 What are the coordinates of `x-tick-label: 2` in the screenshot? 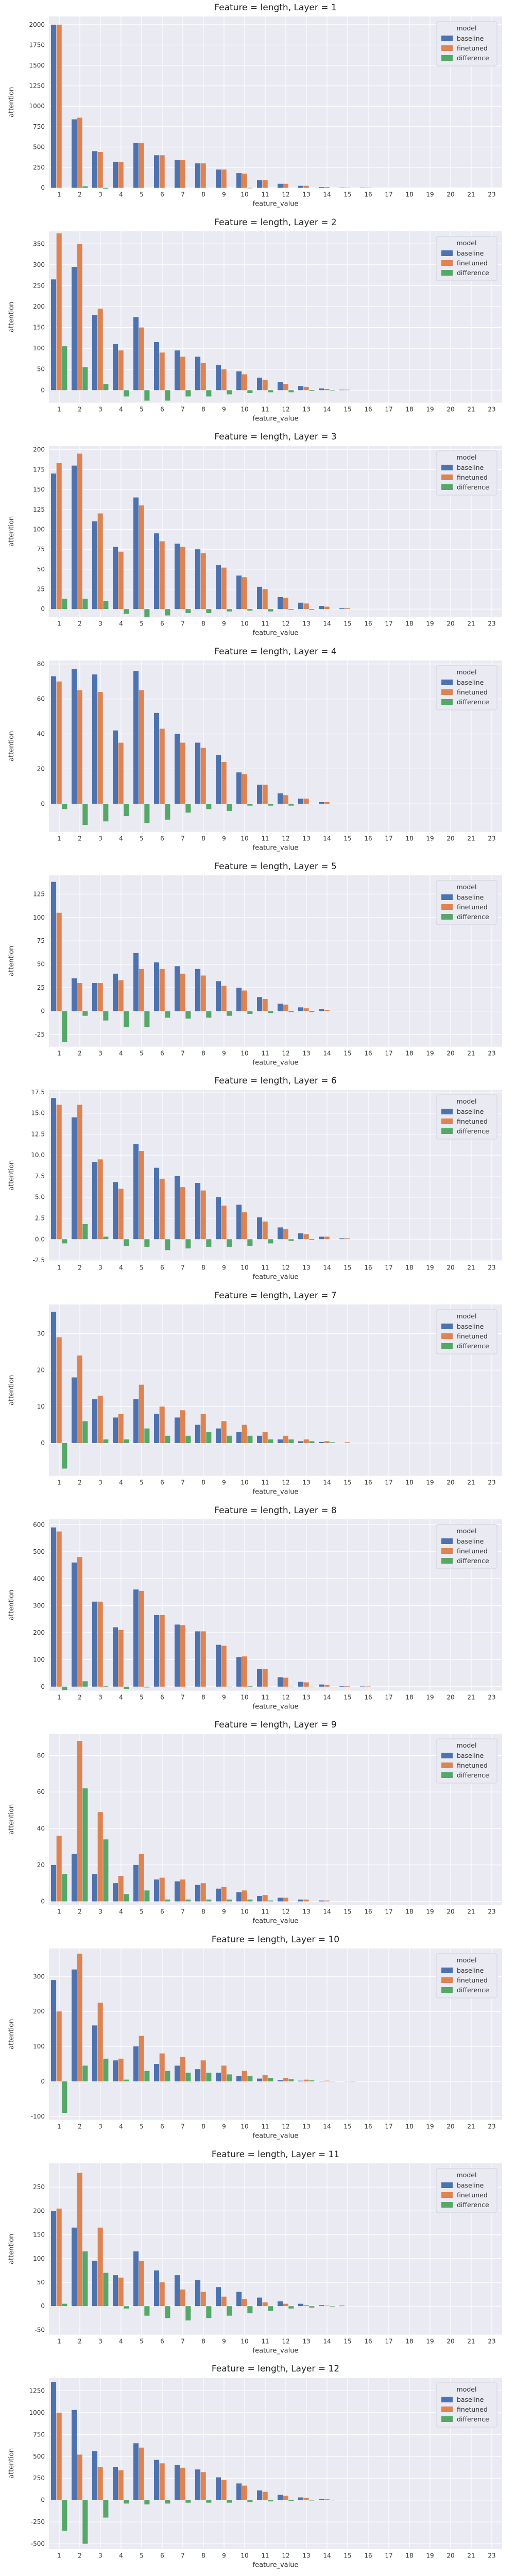 It's located at (80, 2556).